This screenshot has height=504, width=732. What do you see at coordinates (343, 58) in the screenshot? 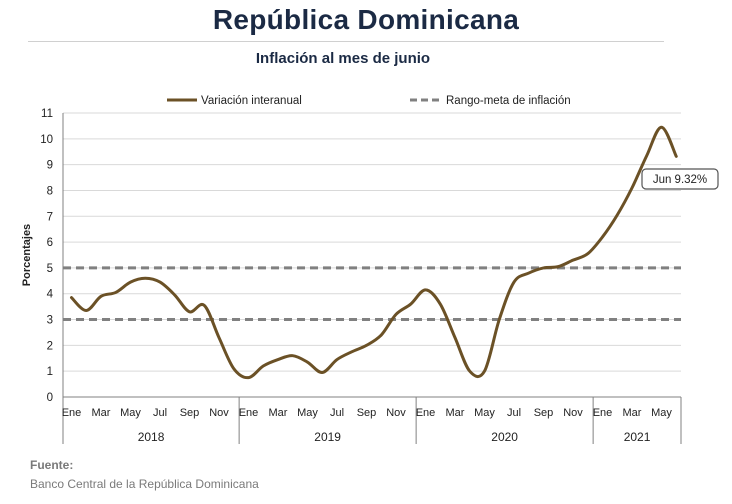
I see `chart-subtitle: Inflación al mes de junio` at bounding box center [343, 58].